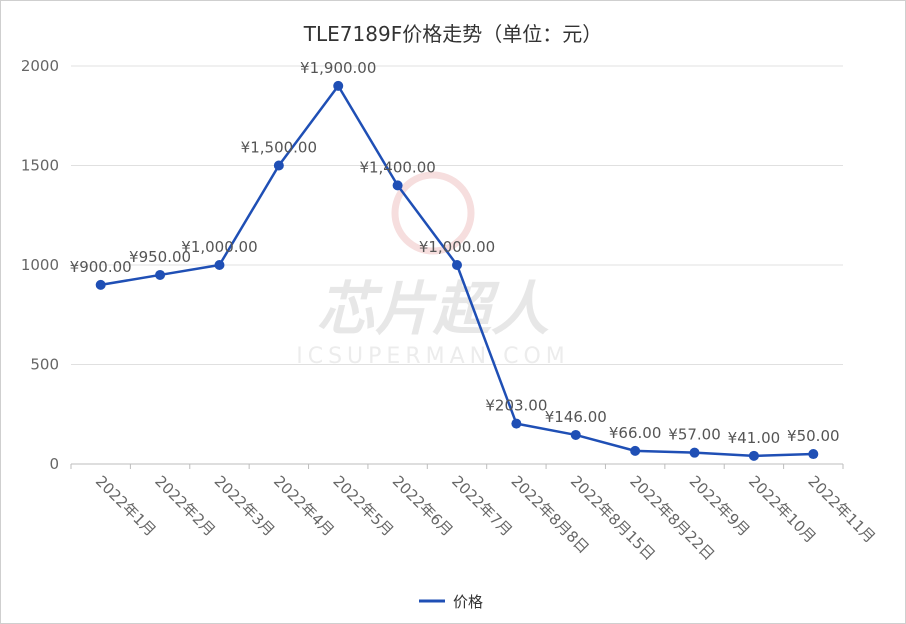  What do you see at coordinates (126, 506) in the screenshot?
I see `x-tick-label: 2022年1月` at bounding box center [126, 506].